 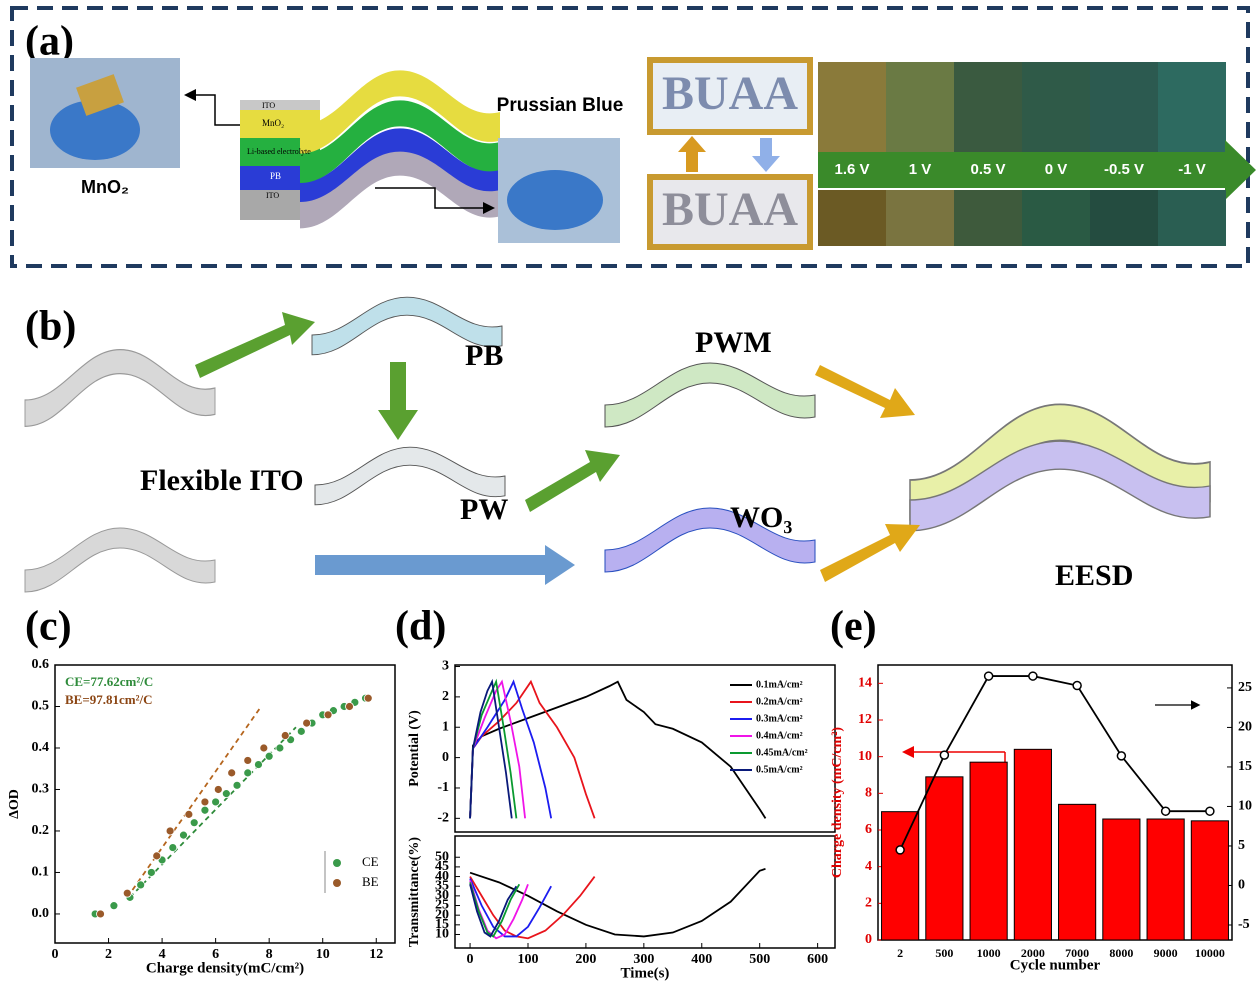 I want to click on step-label: PW, so click(x=484, y=509).